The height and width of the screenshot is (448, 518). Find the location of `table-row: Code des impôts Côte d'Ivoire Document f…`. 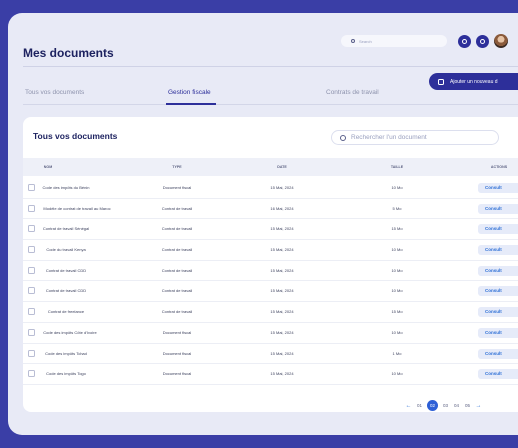

table-row: Code des impôts Côte d'Ivoire Document f… is located at coordinates (270, 333).